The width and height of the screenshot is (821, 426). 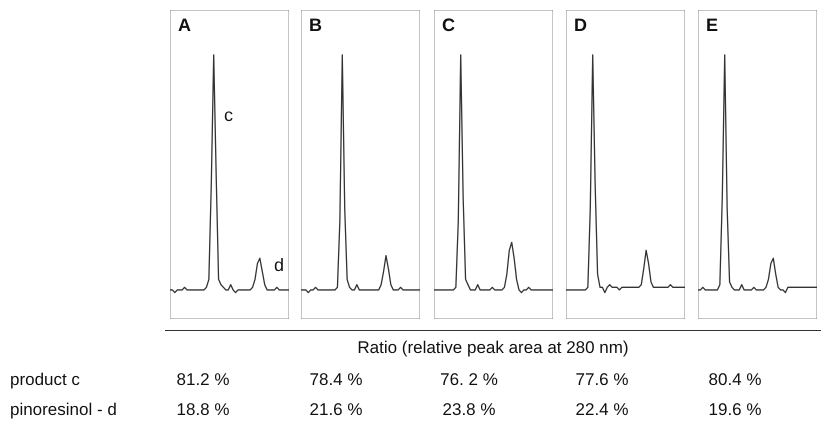 What do you see at coordinates (712, 25) in the screenshot?
I see `chart-title: E` at bounding box center [712, 25].